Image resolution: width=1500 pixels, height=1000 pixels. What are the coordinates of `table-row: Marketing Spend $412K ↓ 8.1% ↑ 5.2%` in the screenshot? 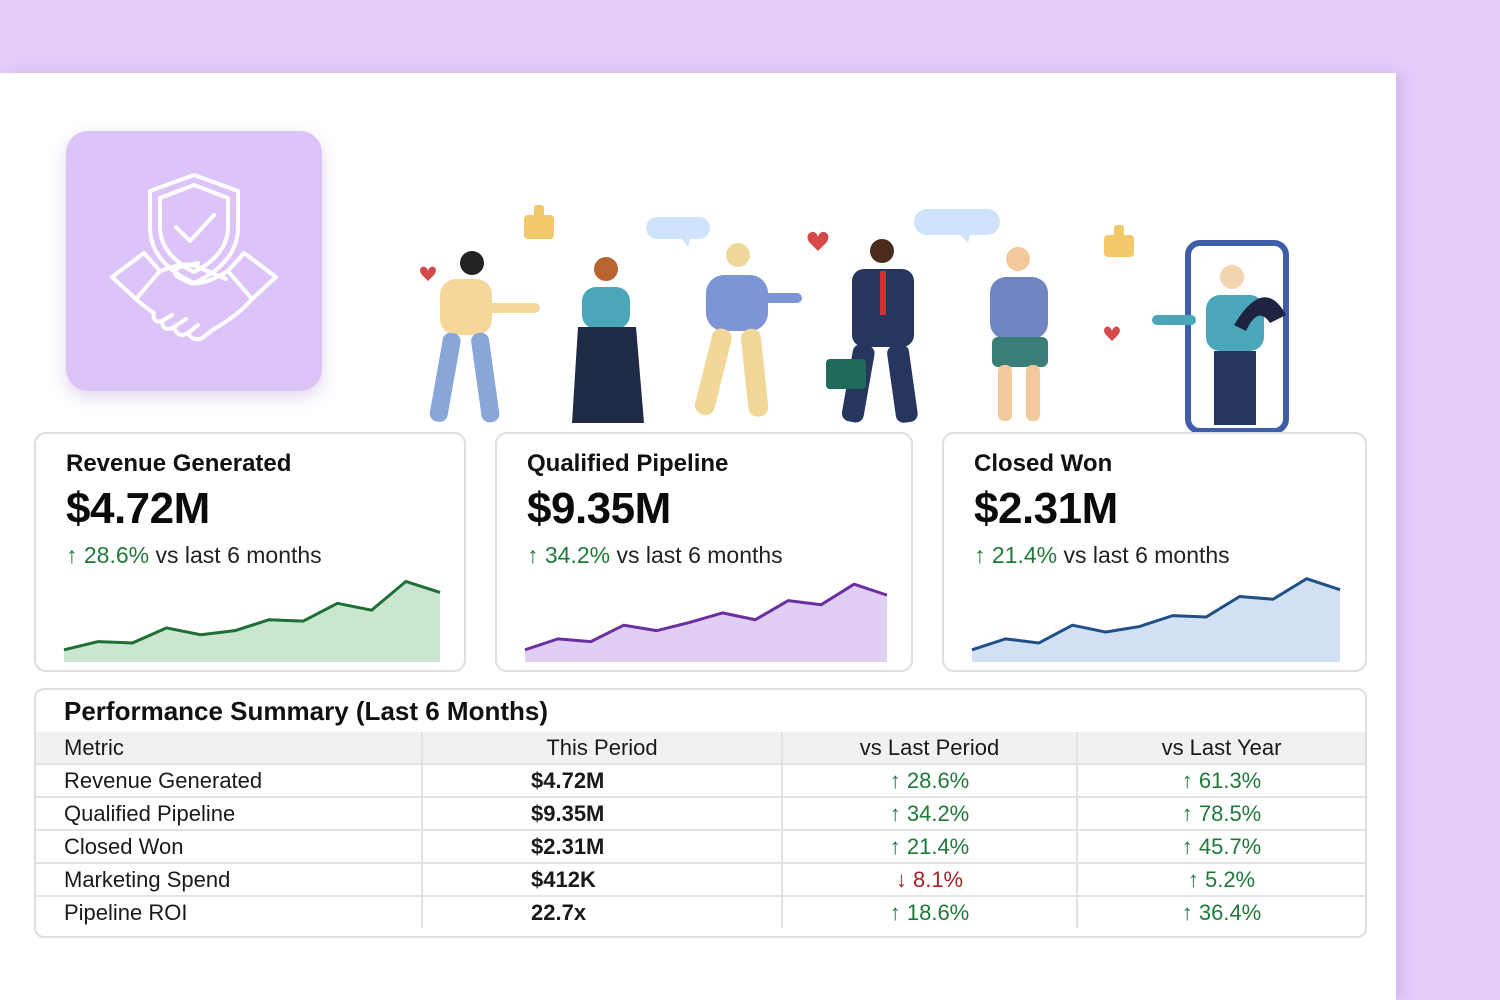 It's located at (700, 880).